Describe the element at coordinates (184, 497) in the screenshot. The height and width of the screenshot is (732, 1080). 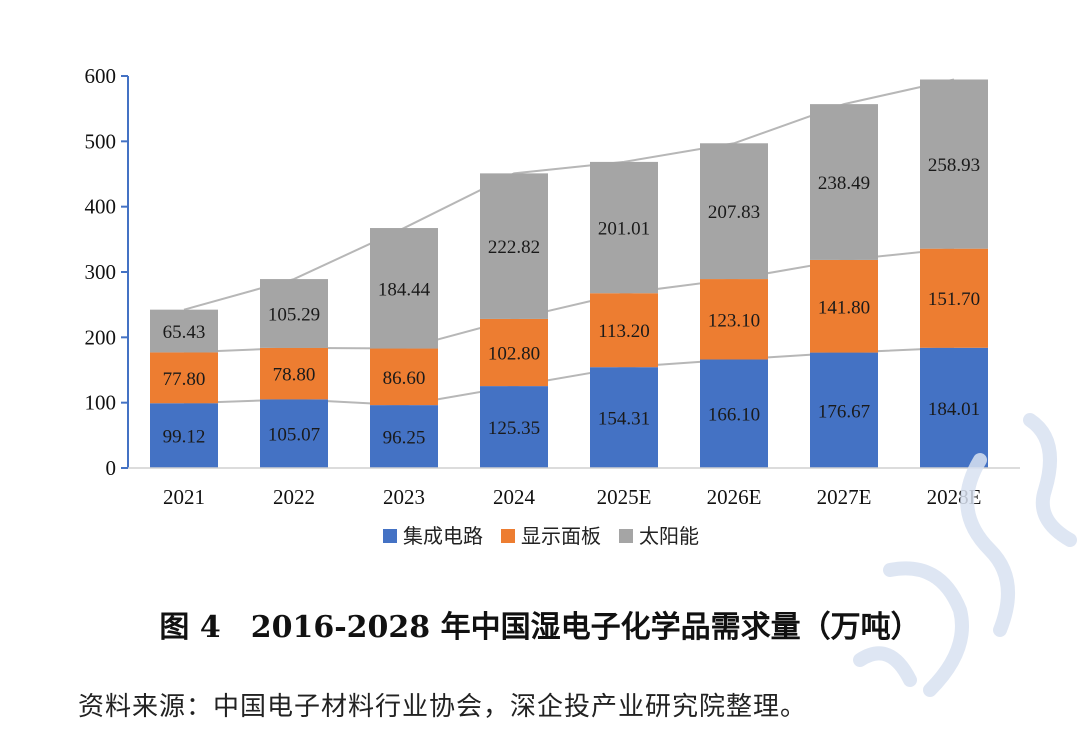
I see `x-tick-label: 2021` at that location.